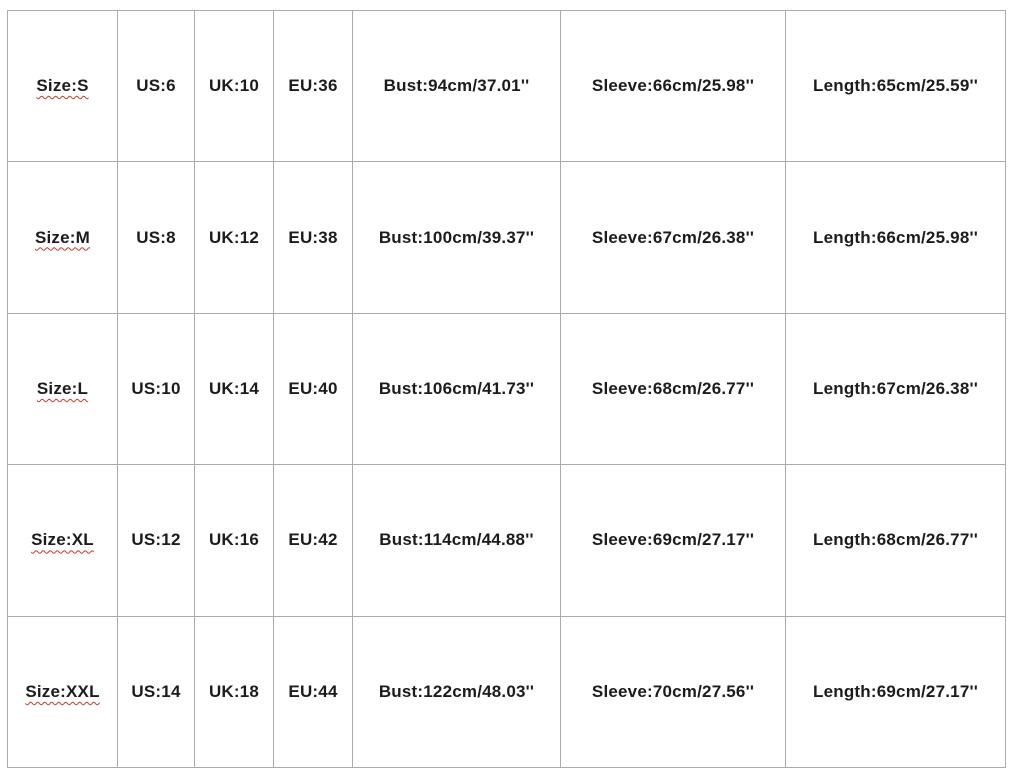 Image resolution: width=1012 pixels, height=780 pixels. I want to click on cell-sleeve: Sleeve:68cm/26.77'', so click(673, 389).